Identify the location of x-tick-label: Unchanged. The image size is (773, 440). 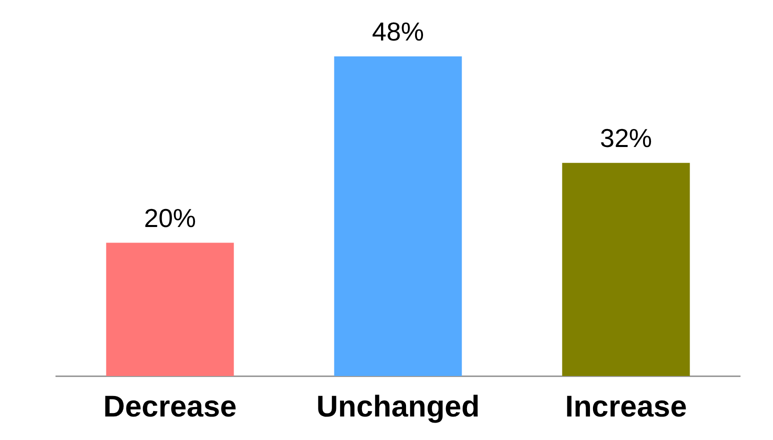
(398, 407).